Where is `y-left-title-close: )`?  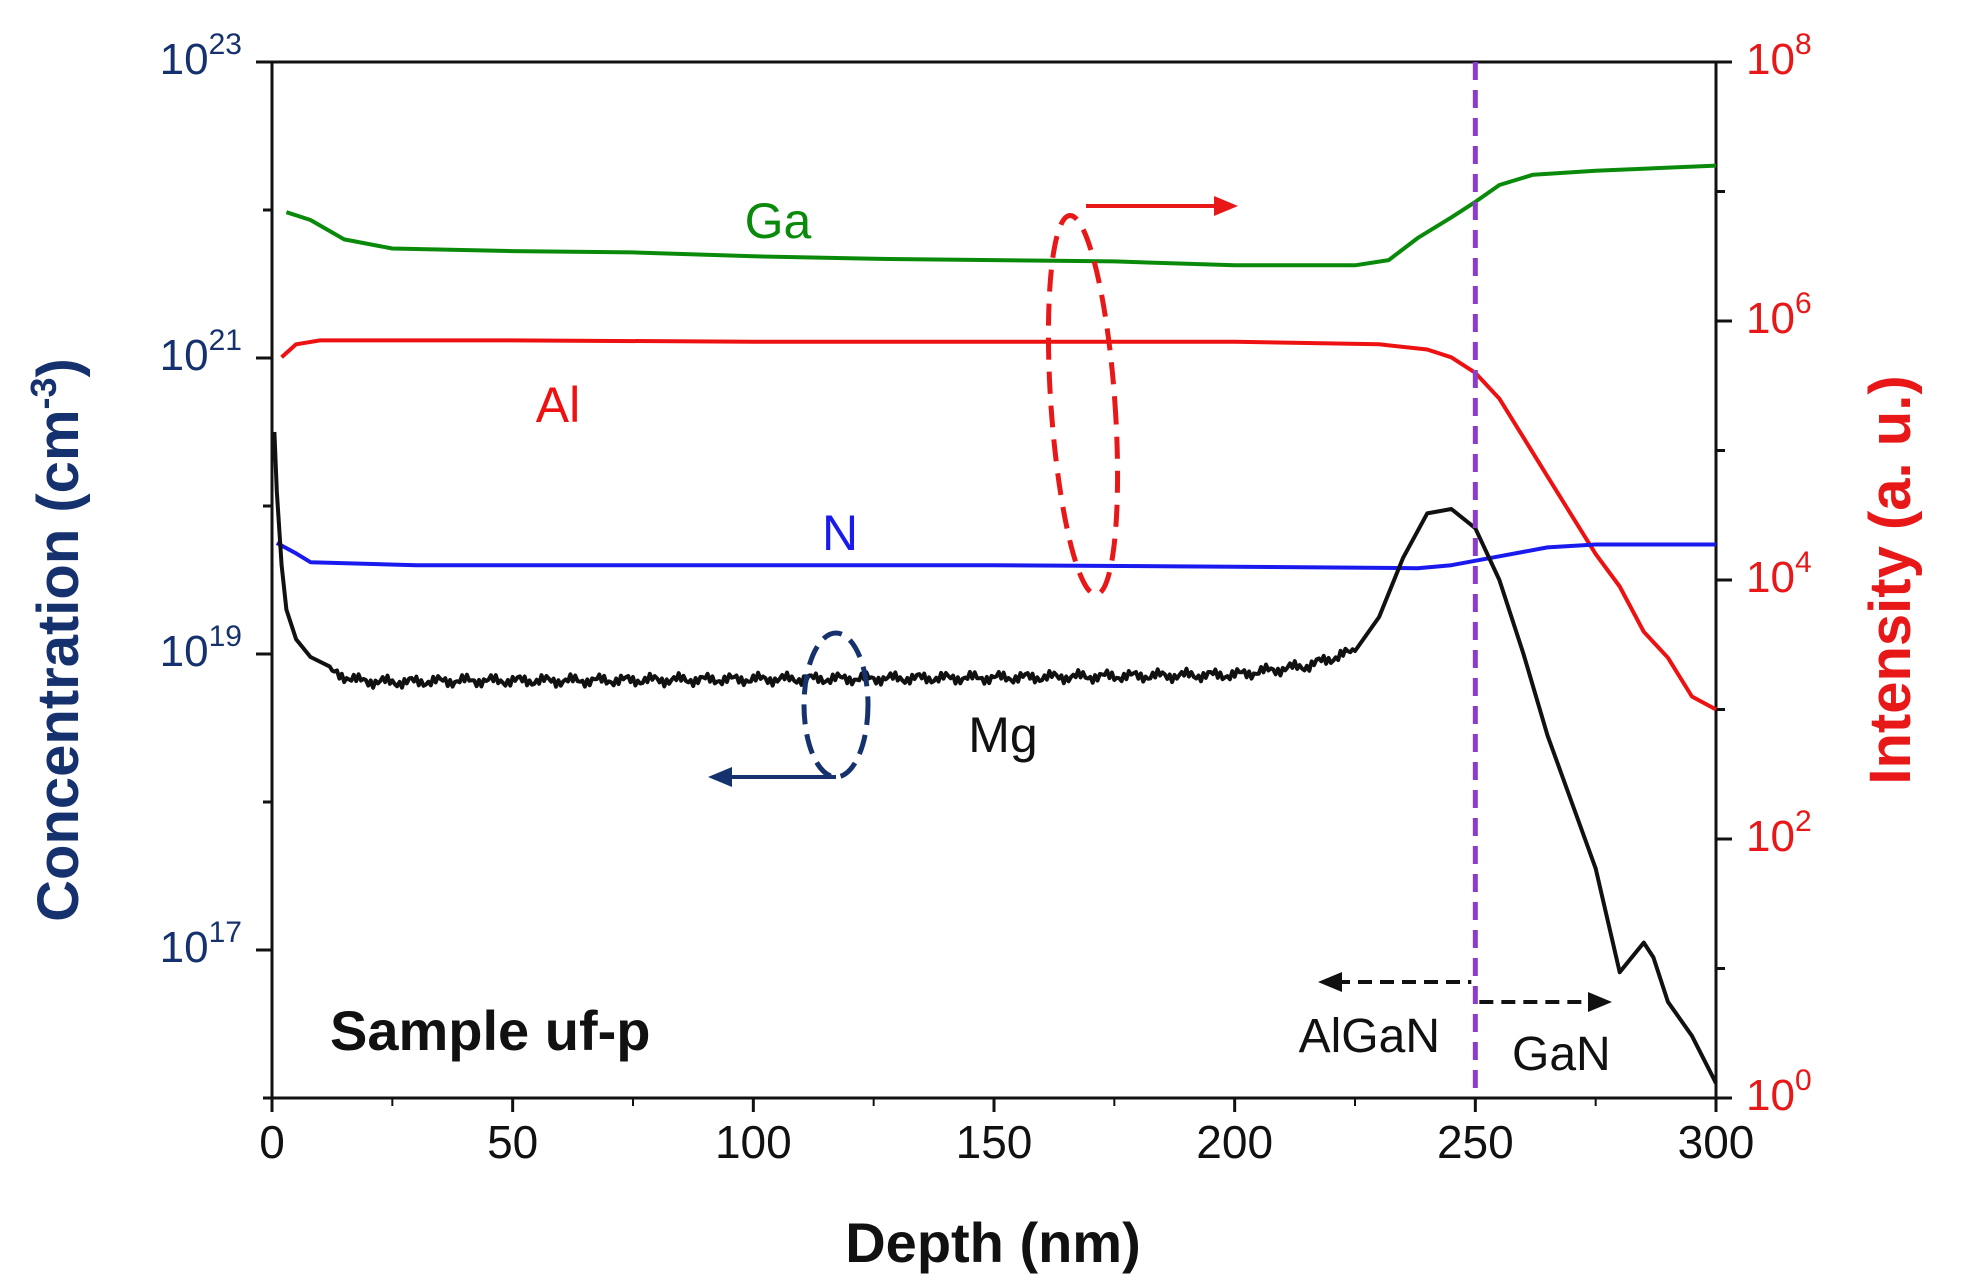
y-left-title-close: ) is located at coordinates (58, 367).